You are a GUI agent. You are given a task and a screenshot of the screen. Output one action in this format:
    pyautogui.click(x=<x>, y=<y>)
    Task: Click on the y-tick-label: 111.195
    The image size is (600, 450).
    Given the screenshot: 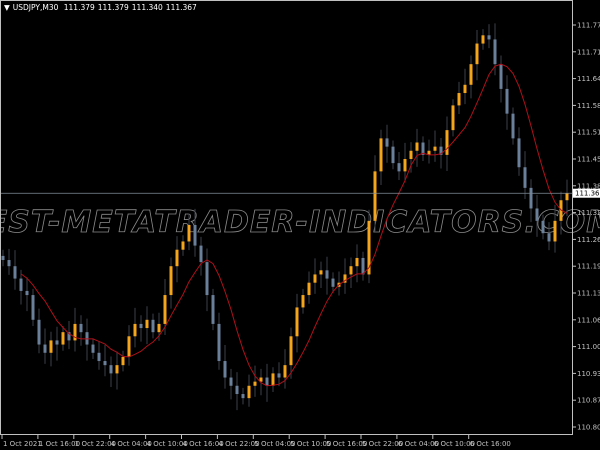 What is the action you would take?
    pyautogui.click(x=588, y=267)
    